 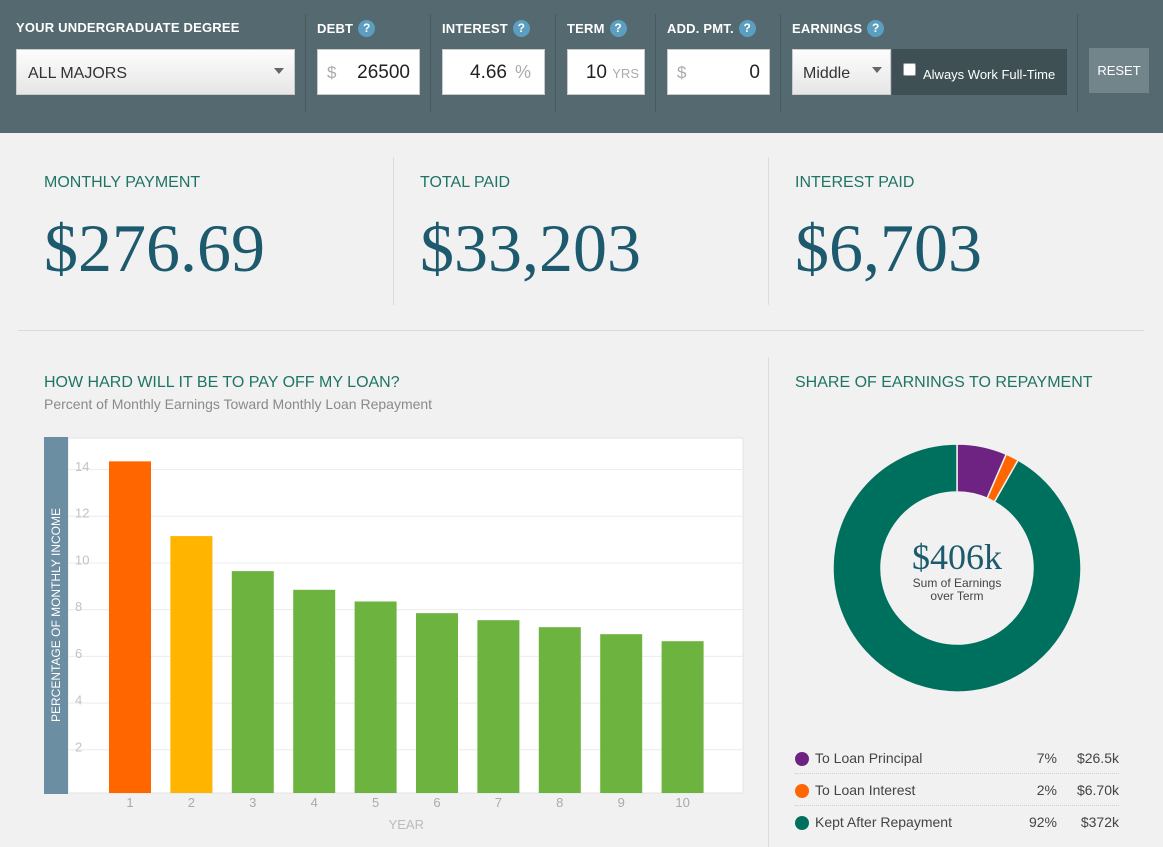 What do you see at coordinates (909, 69) in the screenshot?
I see `full-time-checkbox` at bounding box center [909, 69].